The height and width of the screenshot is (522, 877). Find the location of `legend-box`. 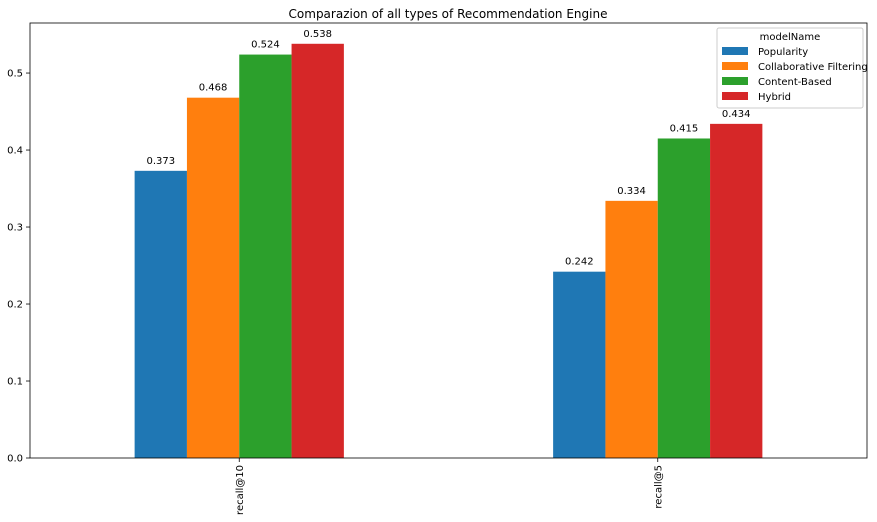

legend-box is located at coordinates (790, 68).